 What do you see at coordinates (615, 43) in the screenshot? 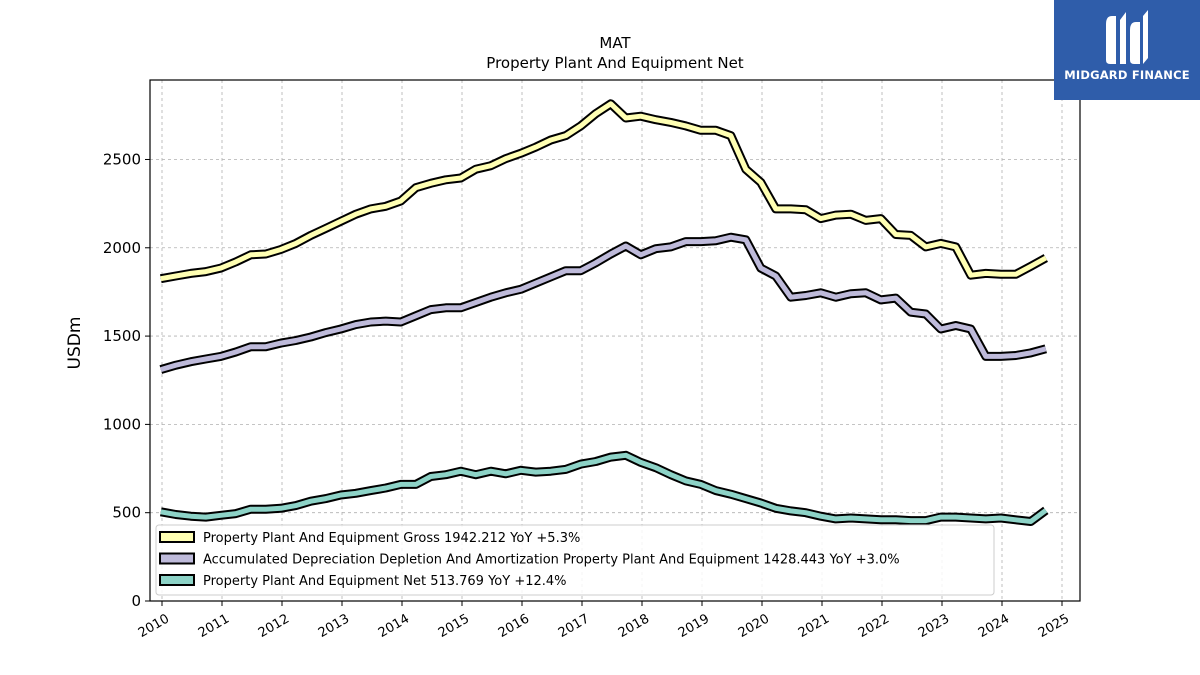
I see `chart-title: MAT` at bounding box center [615, 43].